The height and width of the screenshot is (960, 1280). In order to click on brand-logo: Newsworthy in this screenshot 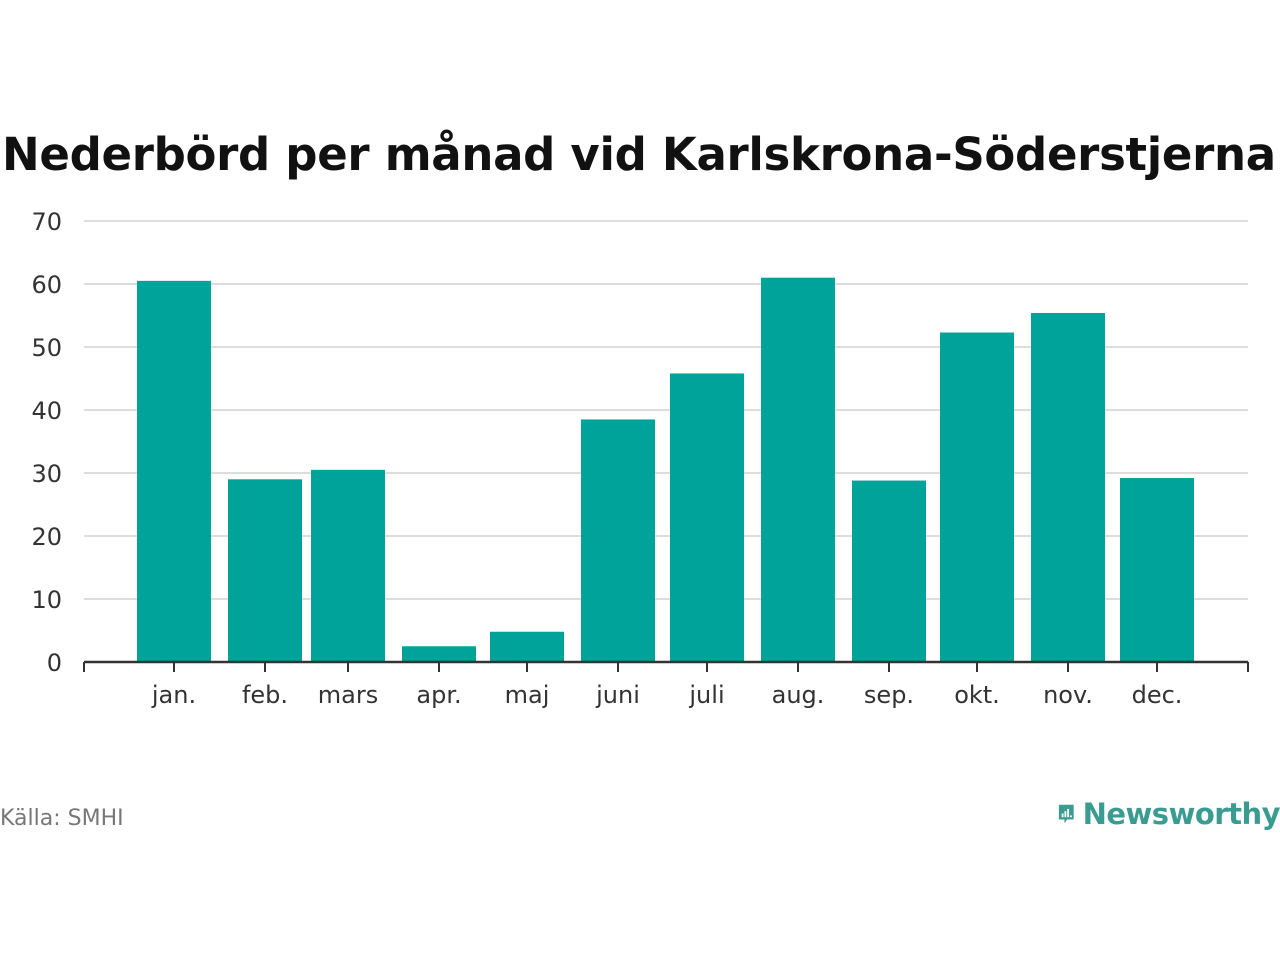, I will do `click(1169, 814)`.